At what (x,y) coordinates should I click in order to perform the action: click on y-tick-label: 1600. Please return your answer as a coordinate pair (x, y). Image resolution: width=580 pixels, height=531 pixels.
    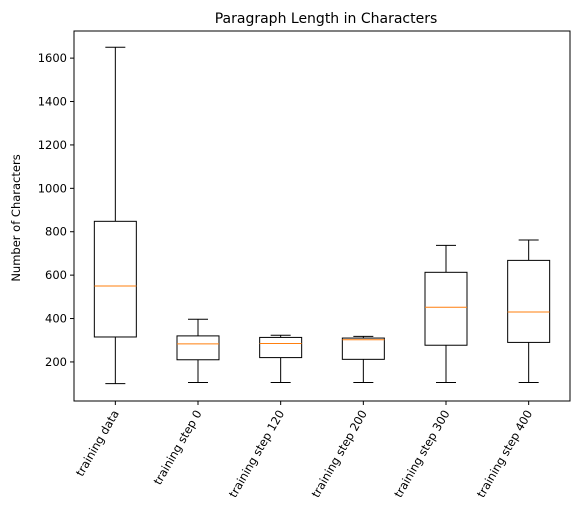
    Looking at the image, I should click on (52, 58).